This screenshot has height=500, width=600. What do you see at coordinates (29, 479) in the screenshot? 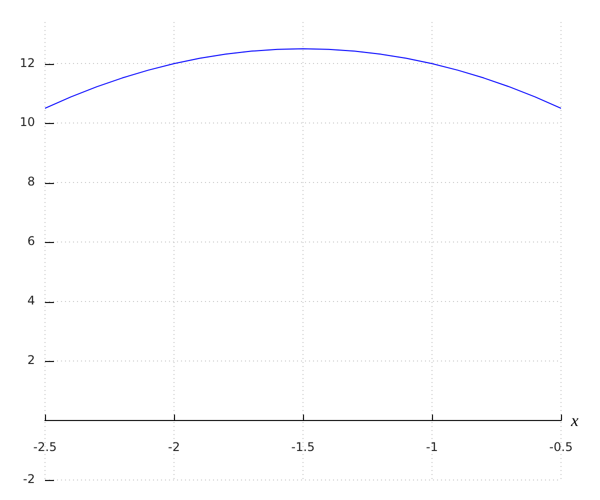
I see `y-tick-label: -2` at bounding box center [29, 479].